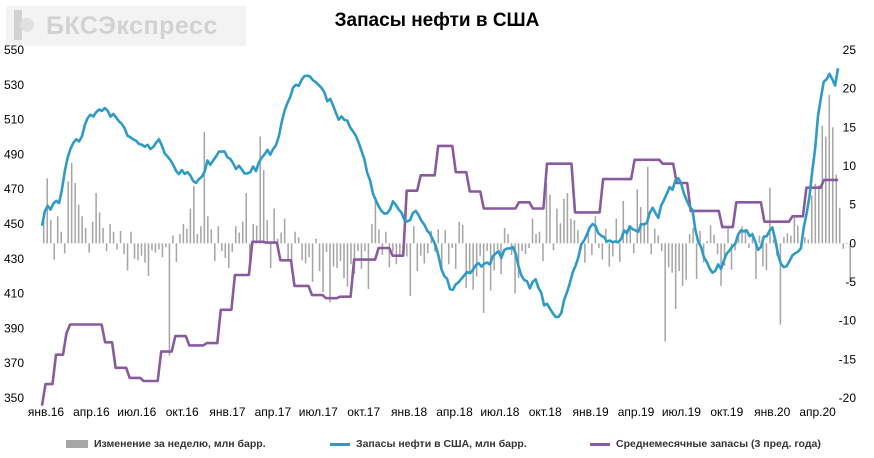  Describe the element at coordinates (499, 412) in the screenshot. I see `x-axis-tick-label: июл.18` at that location.